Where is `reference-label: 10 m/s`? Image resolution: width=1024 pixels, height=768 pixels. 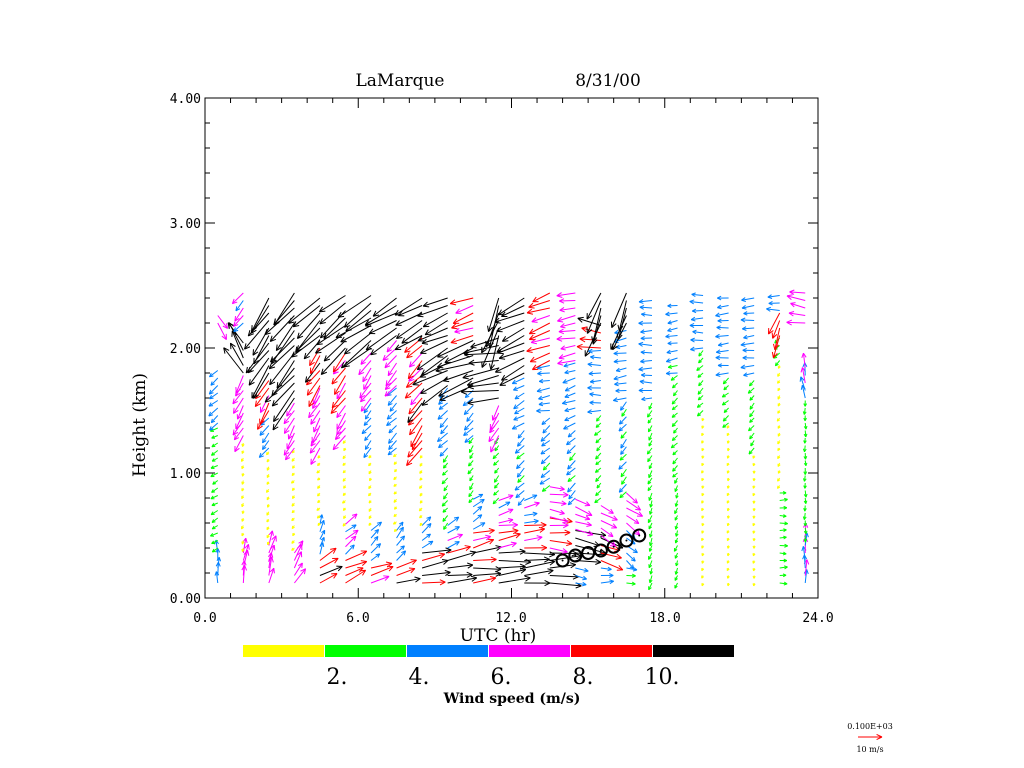
reference-label: 10 m/s is located at coordinates (869, 749).